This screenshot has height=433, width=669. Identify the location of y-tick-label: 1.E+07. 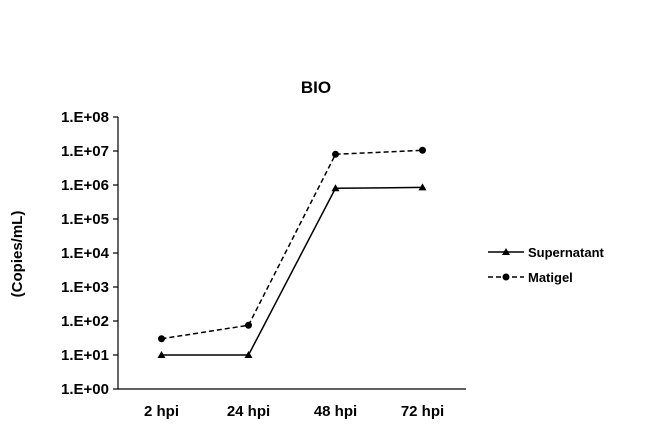
(85, 151).